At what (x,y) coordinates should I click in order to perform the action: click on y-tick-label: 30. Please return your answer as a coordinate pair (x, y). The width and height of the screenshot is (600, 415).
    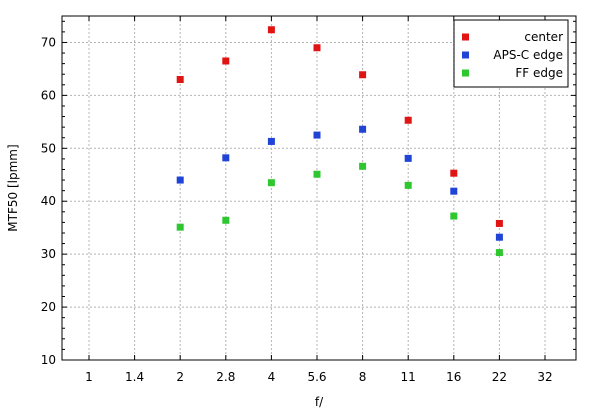
    Looking at the image, I should click on (48, 254).